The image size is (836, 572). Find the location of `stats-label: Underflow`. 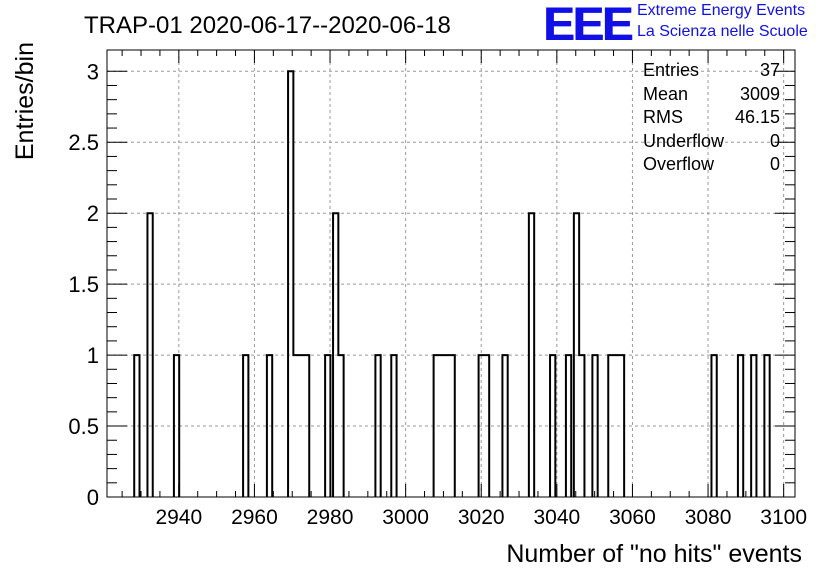

stats-label: Underflow is located at coordinates (684, 140).